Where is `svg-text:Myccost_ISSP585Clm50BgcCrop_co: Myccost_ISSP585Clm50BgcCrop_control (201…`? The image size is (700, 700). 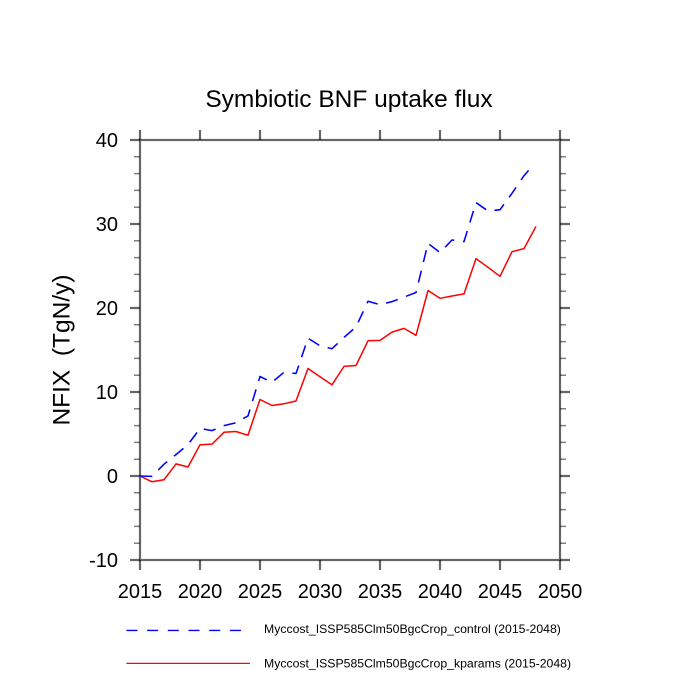 svg-text:Myccost_ISSP585Clm50BgcCrop_co: Myccost_ISSP585Clm50BgcCrop_control (201… is located at coordinates (412, 629).